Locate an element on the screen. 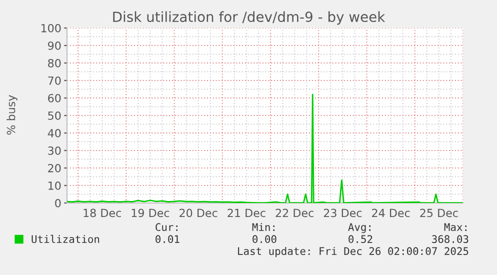  x-tick-label: 18 Dec is located at coordinates (102, 213).